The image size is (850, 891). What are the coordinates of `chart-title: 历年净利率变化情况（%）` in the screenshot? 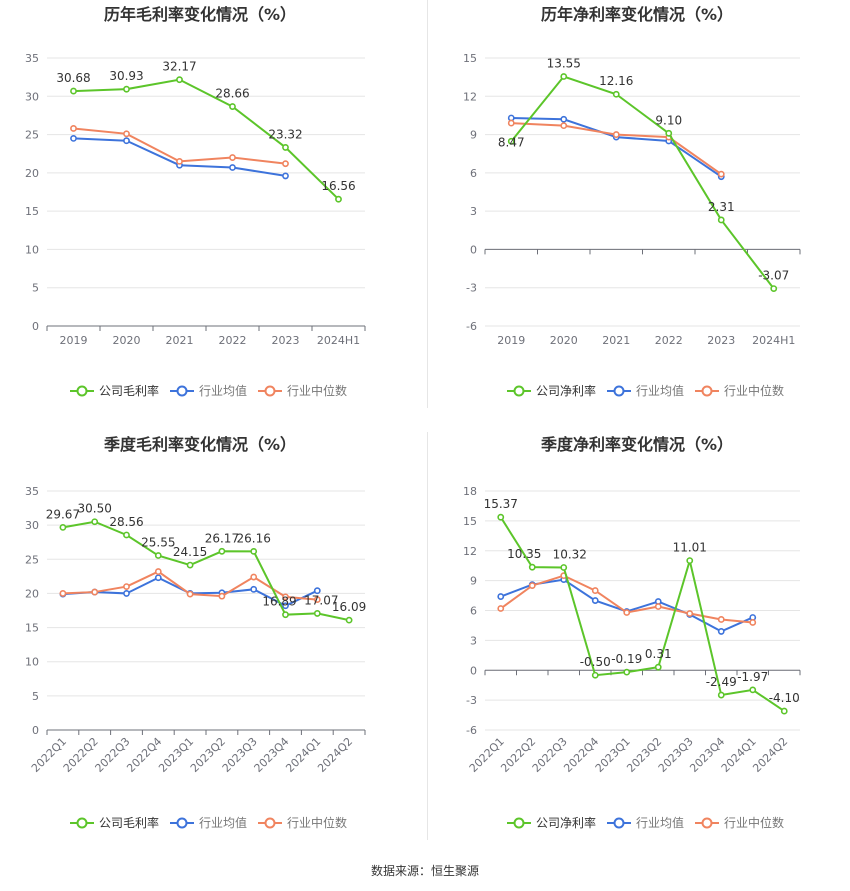 It's located at (637, 14).